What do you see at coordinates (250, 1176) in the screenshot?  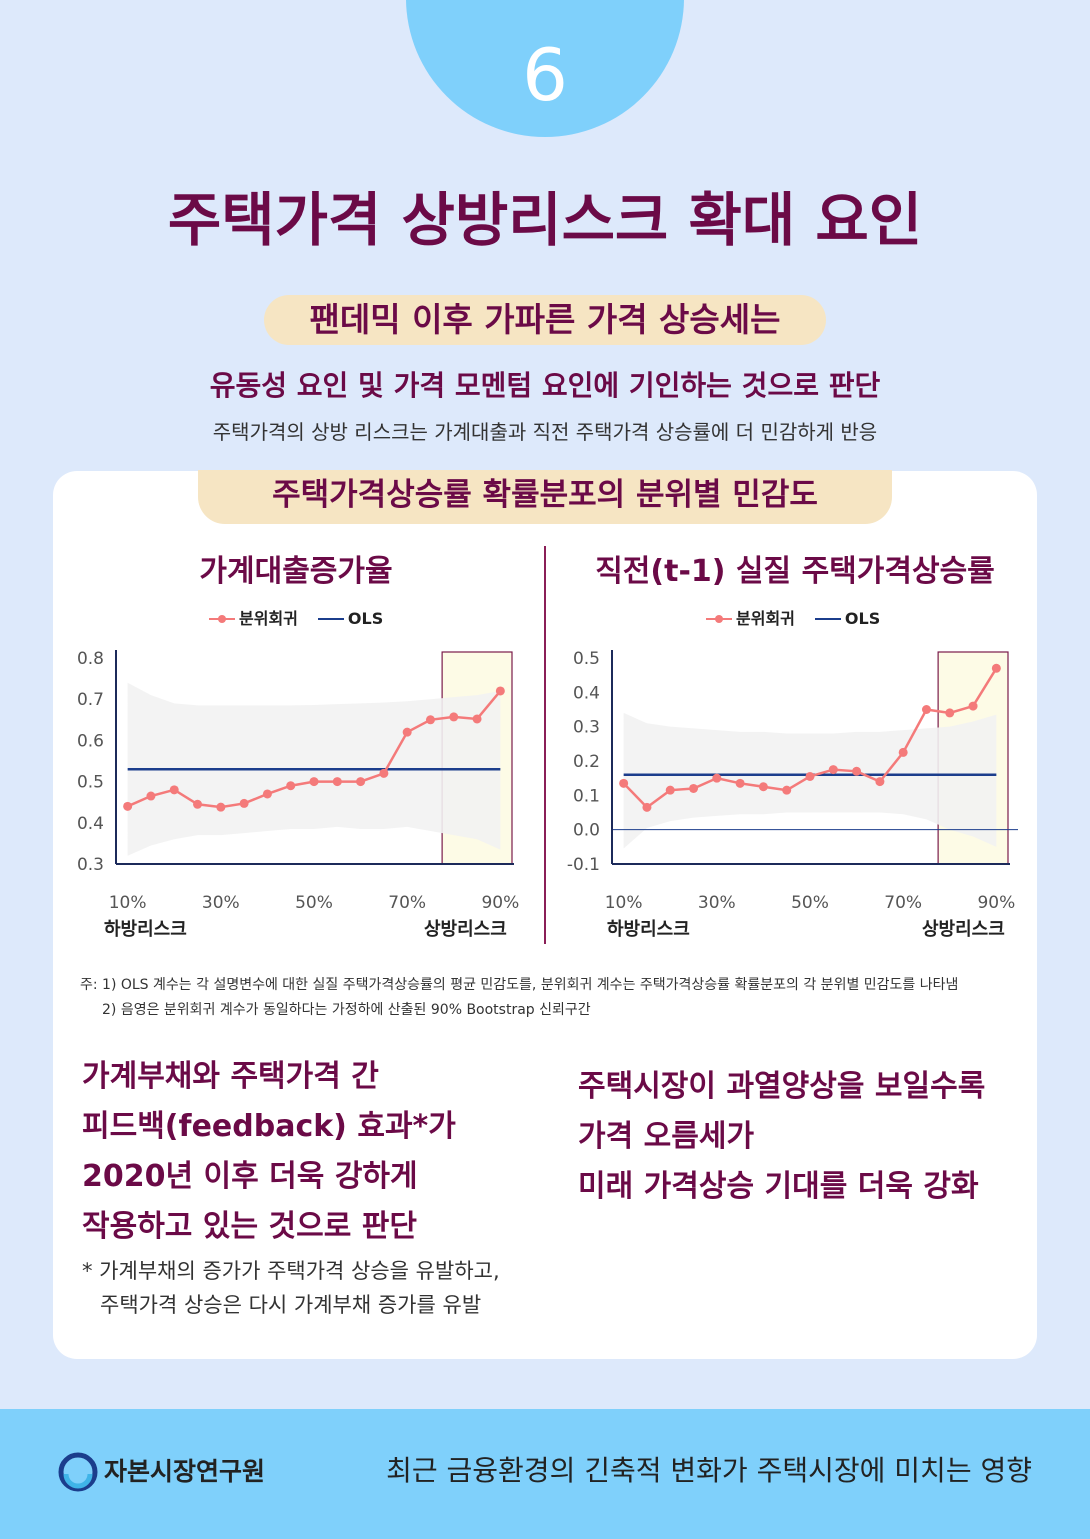 I see `left-conclusion-3: 2020년 이후 더욱 강하게` at bounding box center [250, 1176].